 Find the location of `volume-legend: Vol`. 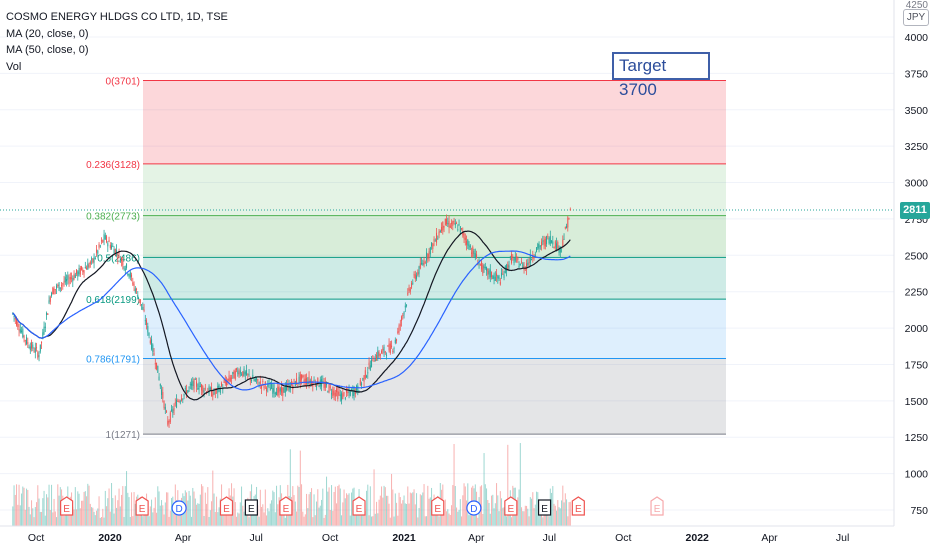

volume-legend: Vol is located at coordinates (14, 66).